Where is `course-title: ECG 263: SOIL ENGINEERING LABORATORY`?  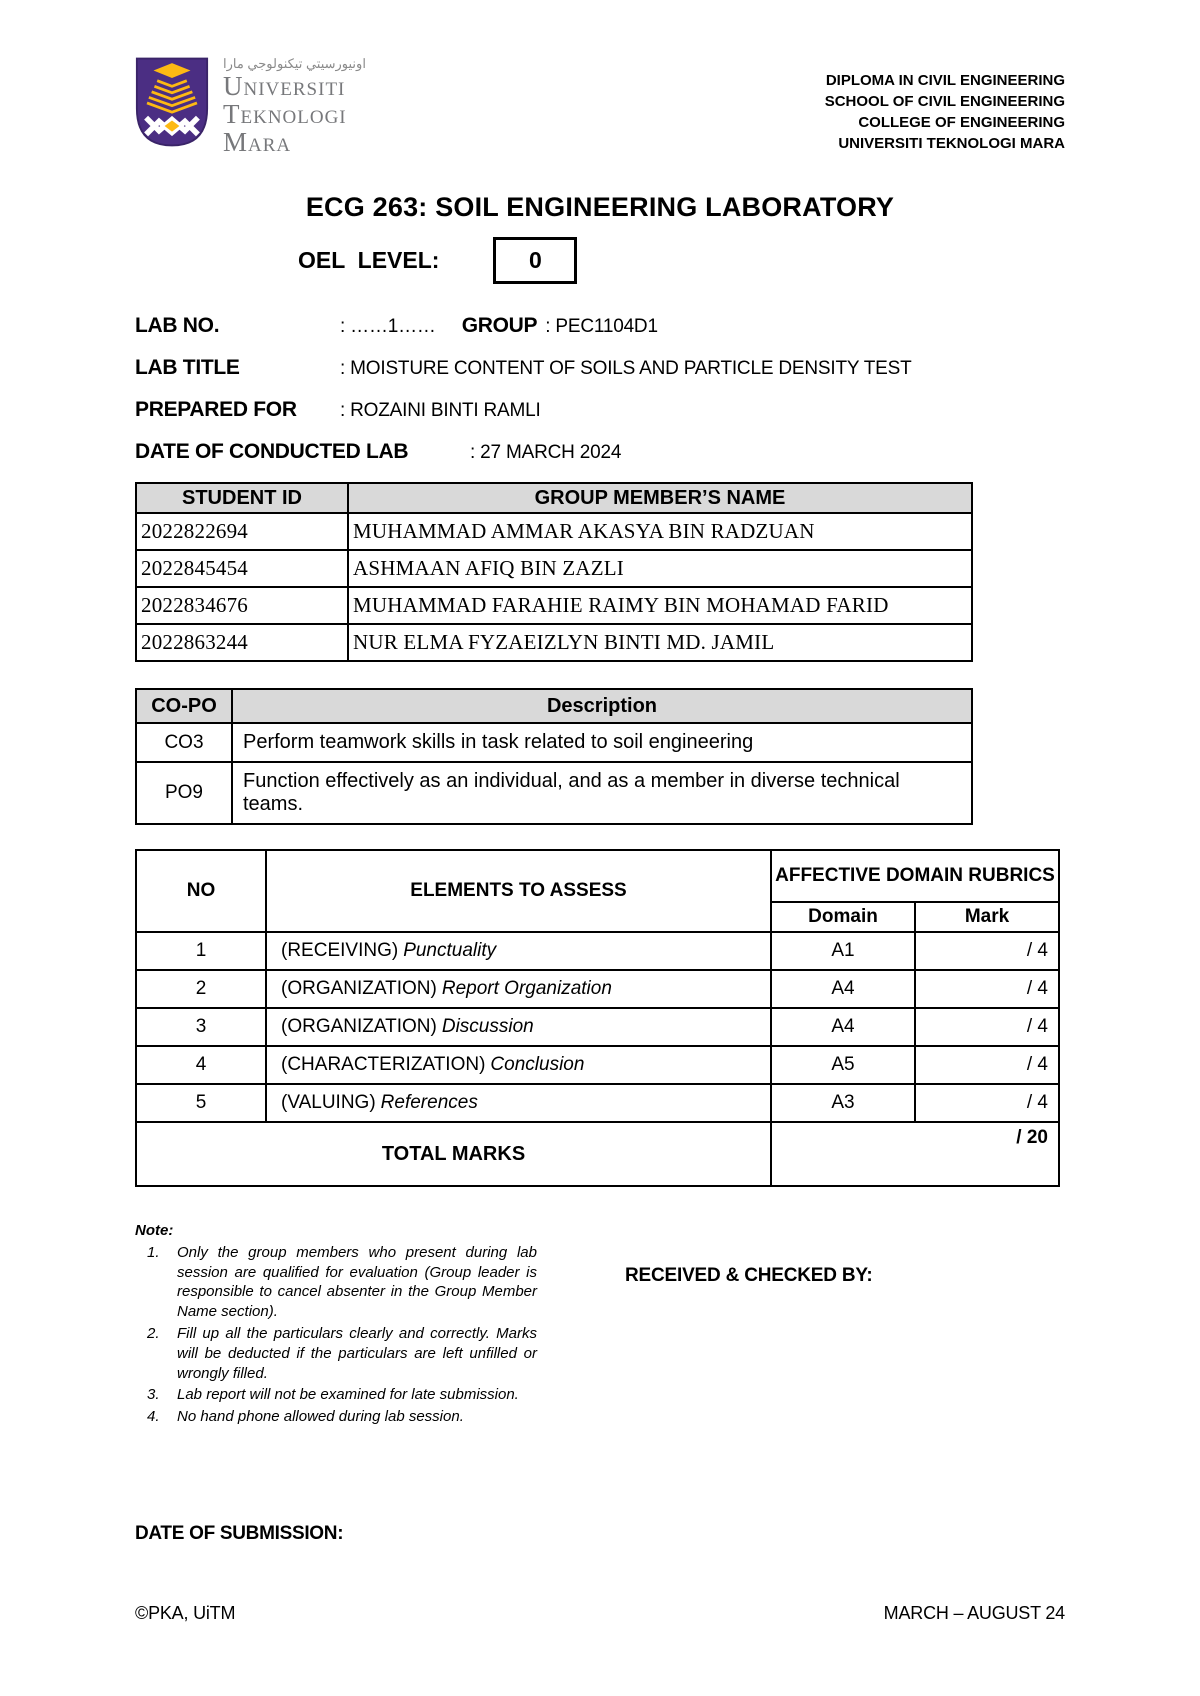
course-title: ECG 263: SOIL ENGINEERING LABORATORY is located at coordinates (600, 207).